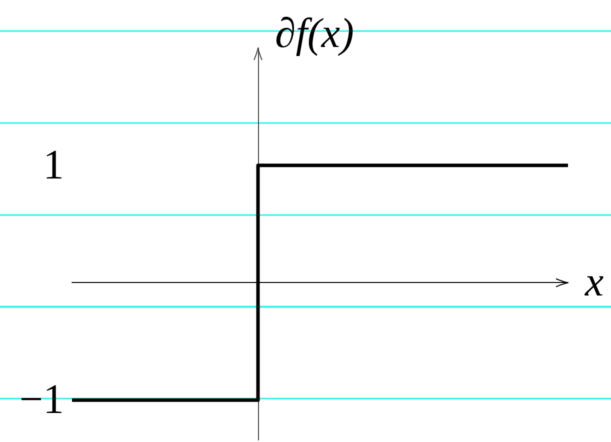  I want to click on x-axis-title: x, so click(594, 283).